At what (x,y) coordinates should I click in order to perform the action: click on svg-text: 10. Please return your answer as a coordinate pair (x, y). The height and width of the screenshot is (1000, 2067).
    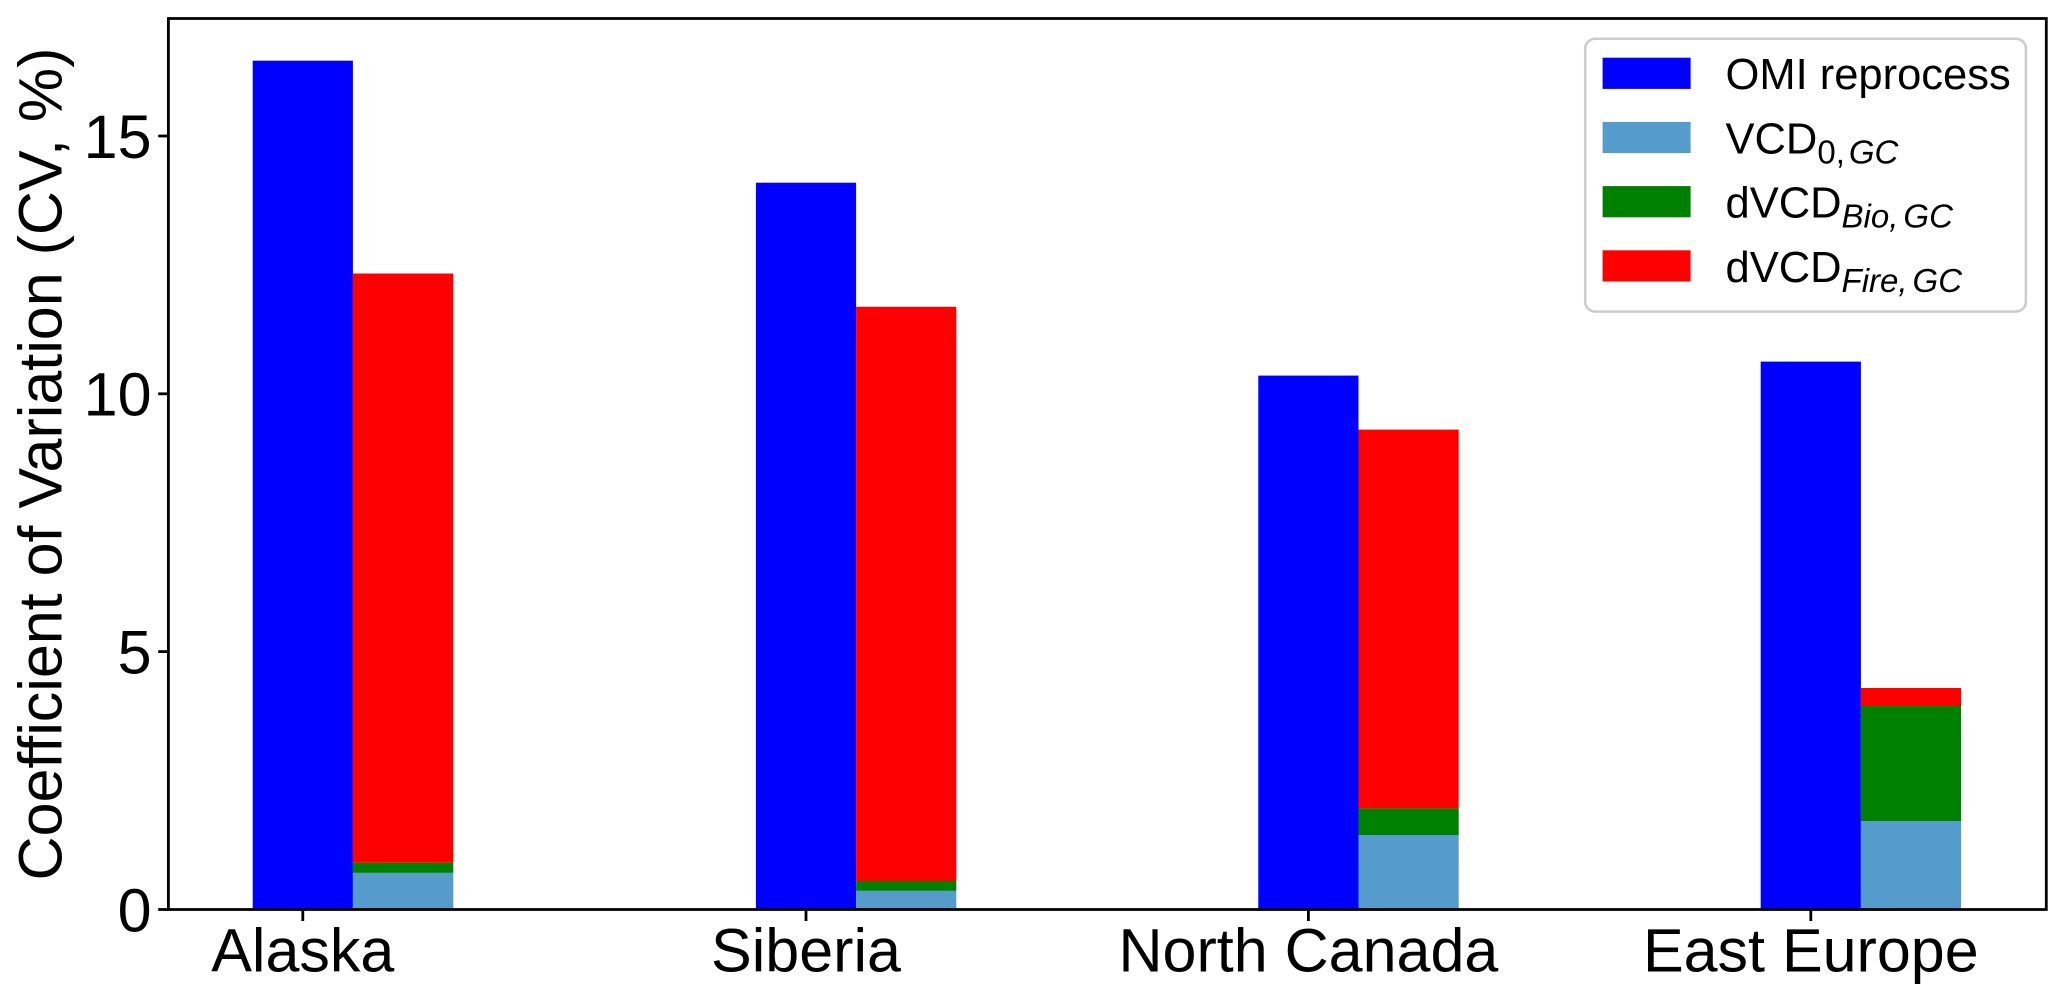
    Looking at the image, I should click on (118, 395).